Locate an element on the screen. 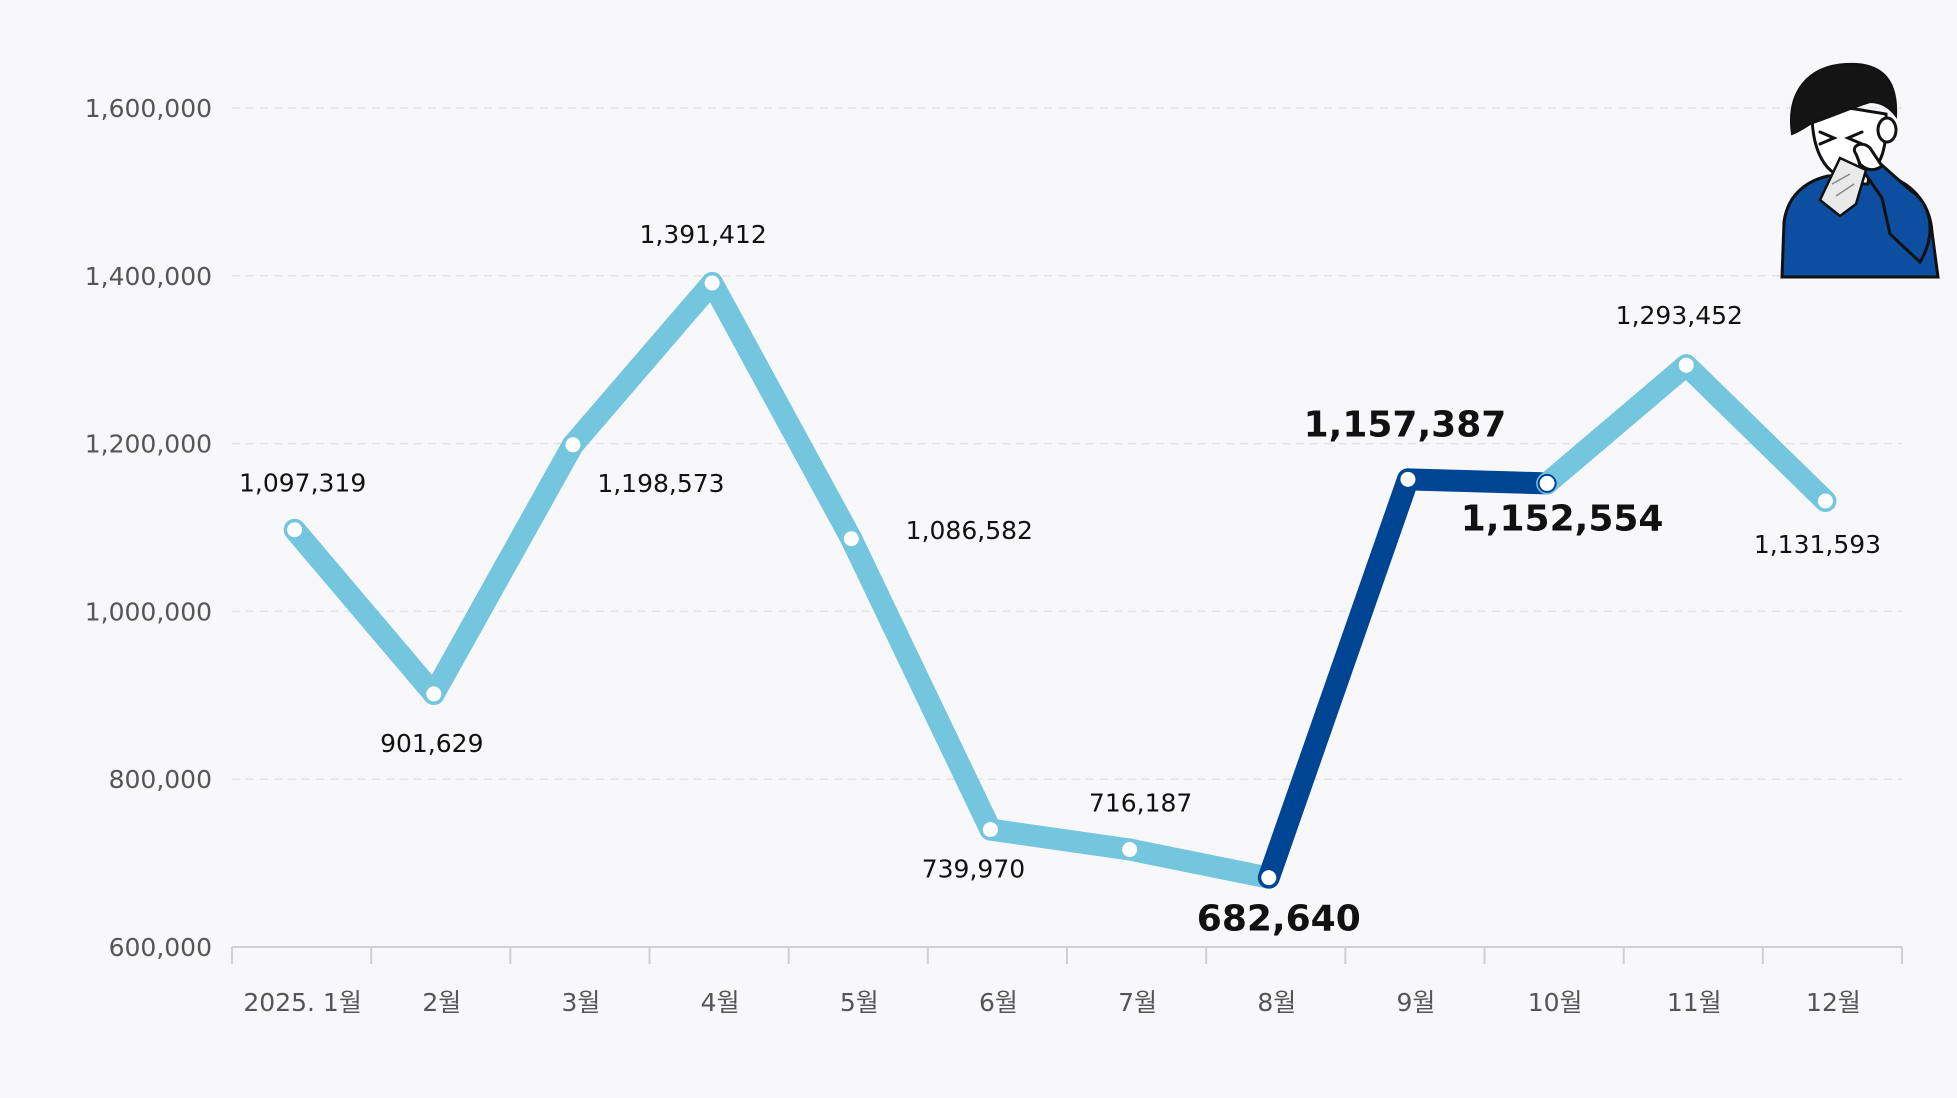  data-label: 682,640 is located at coordinates (1279, 919).